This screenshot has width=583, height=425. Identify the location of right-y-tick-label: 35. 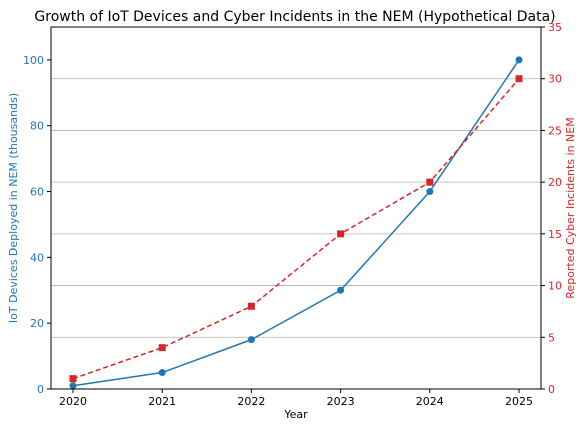
(555, 27).